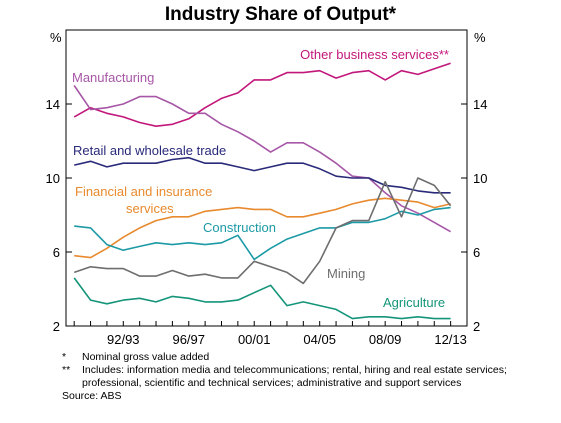  Describe the element at coordinates (414, 302) in the screenshot. I see `series-label-agriculture: Agriculture` at that location.